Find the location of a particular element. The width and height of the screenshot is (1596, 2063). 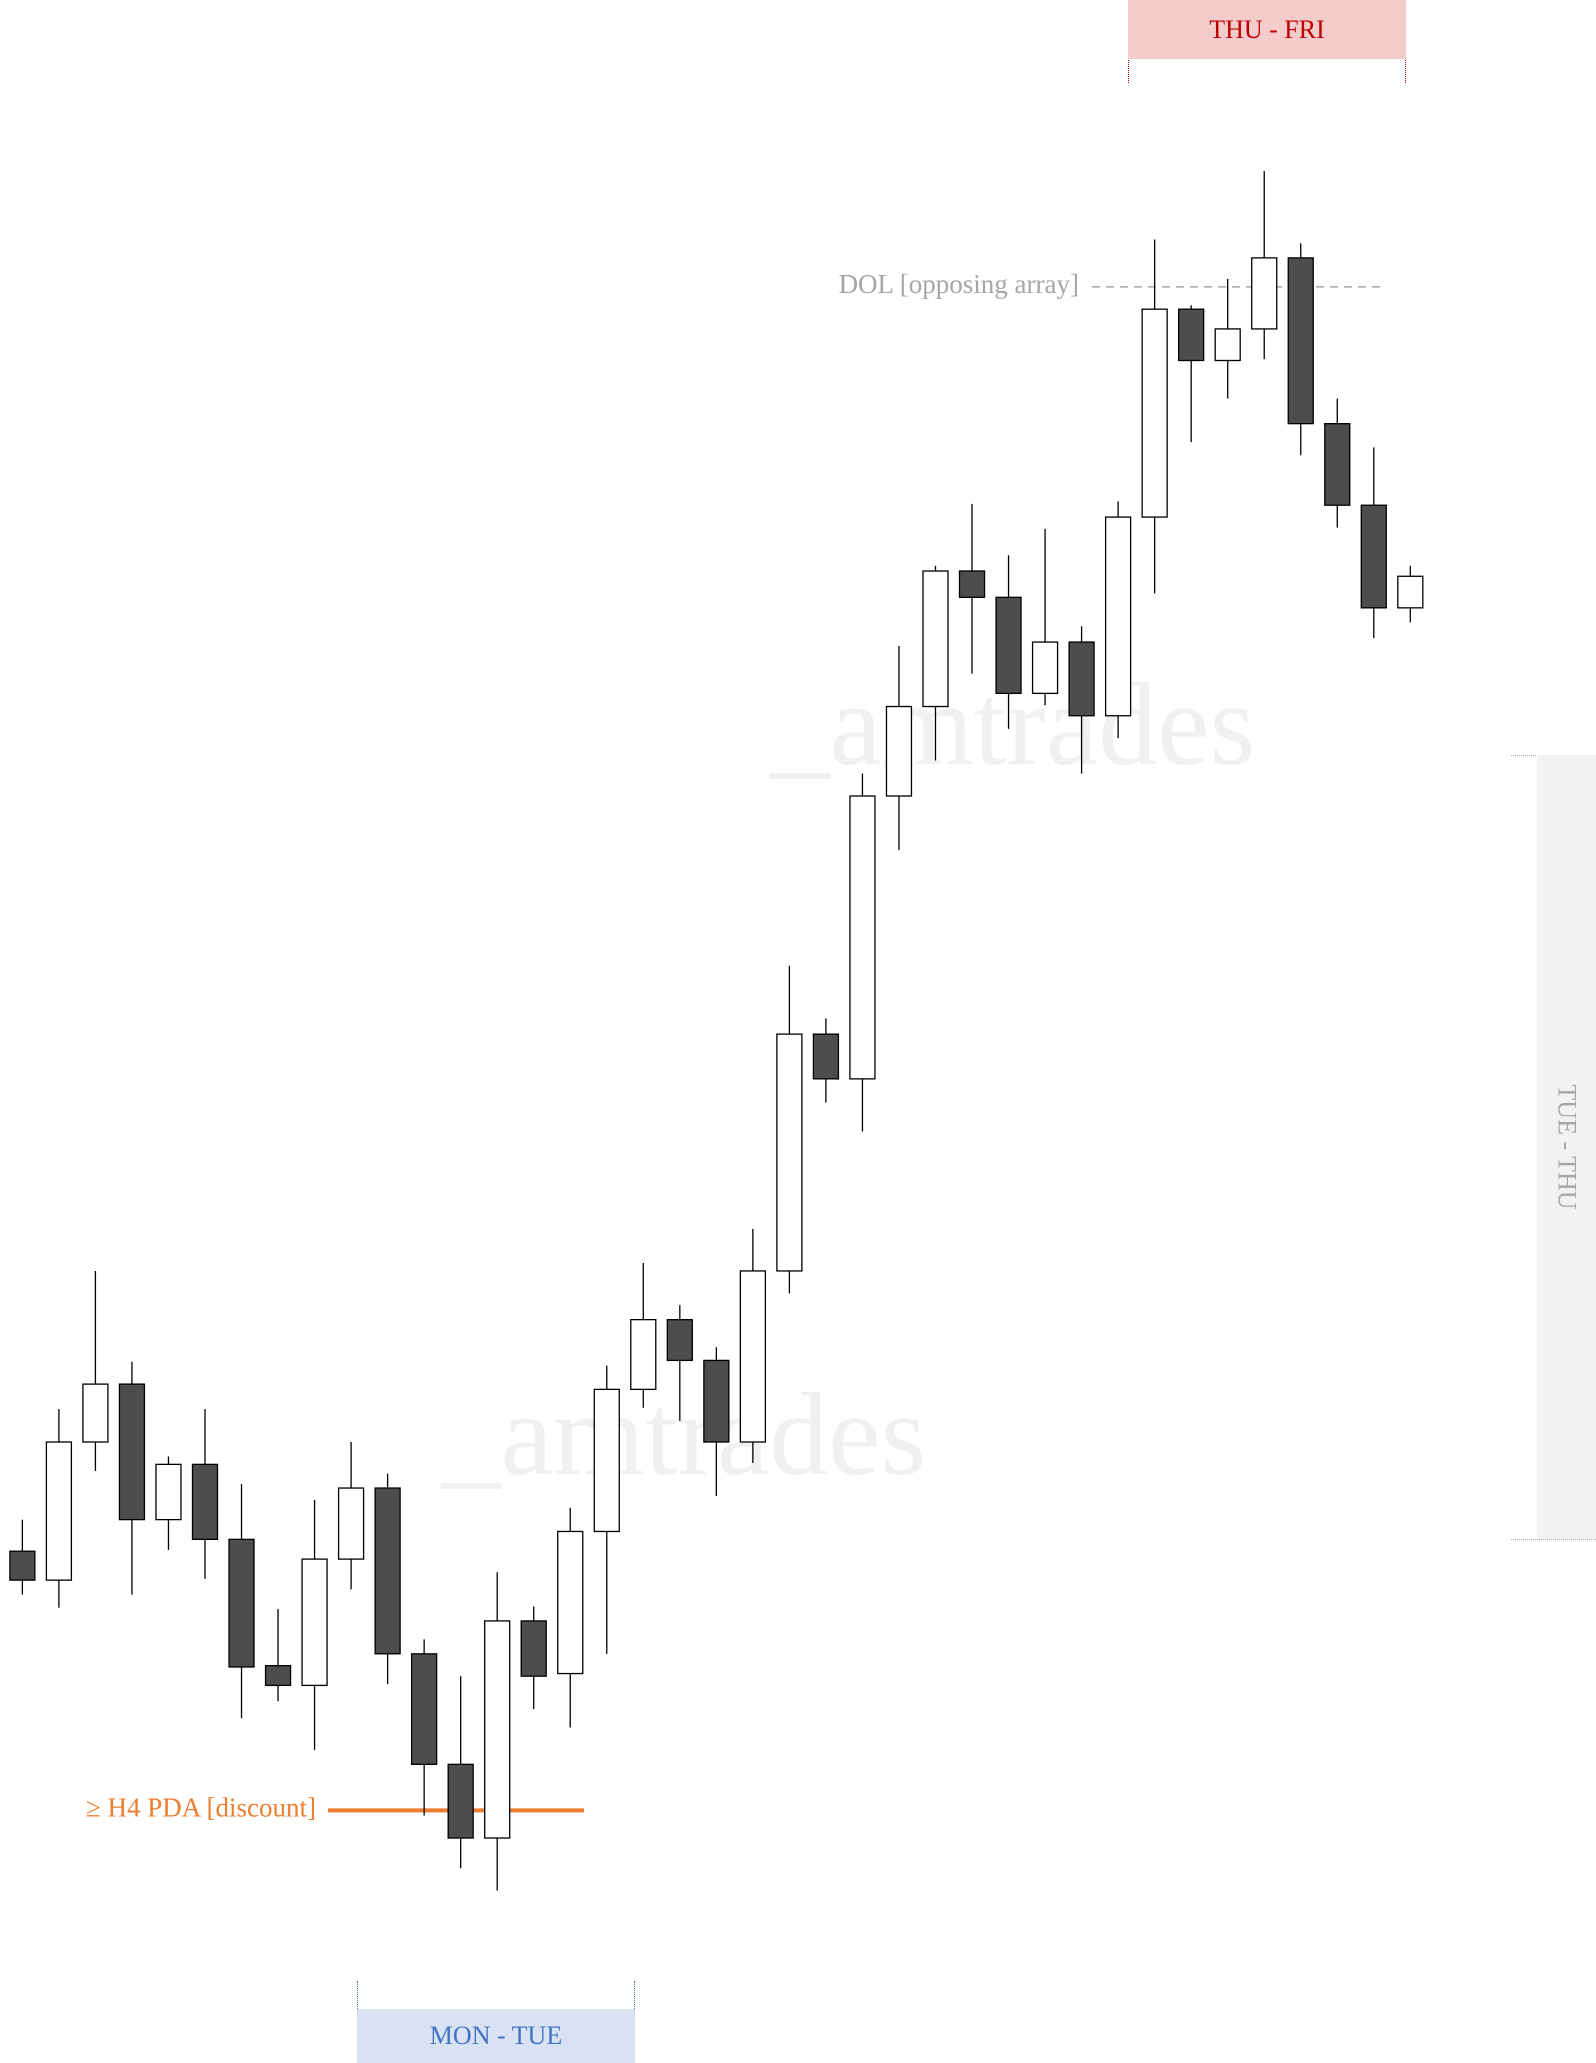

level-label: ≥ H4 PDA [discount] is located at coordinates (201, 1808).